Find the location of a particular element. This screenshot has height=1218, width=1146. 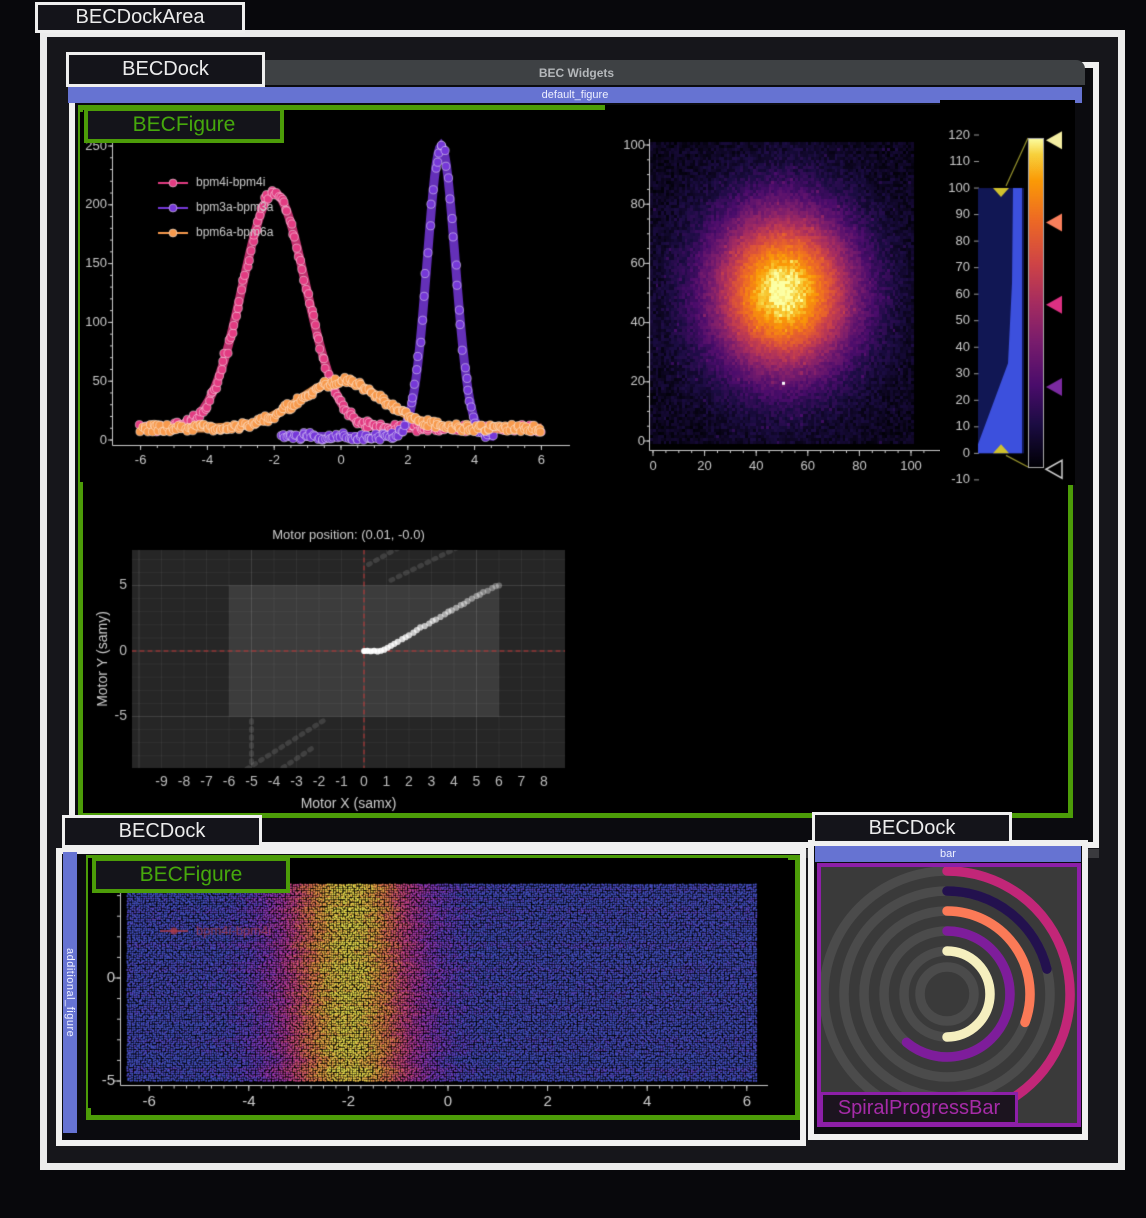

dock-titlebar-default-figure: default_figure is located at coordinates (575, 95).